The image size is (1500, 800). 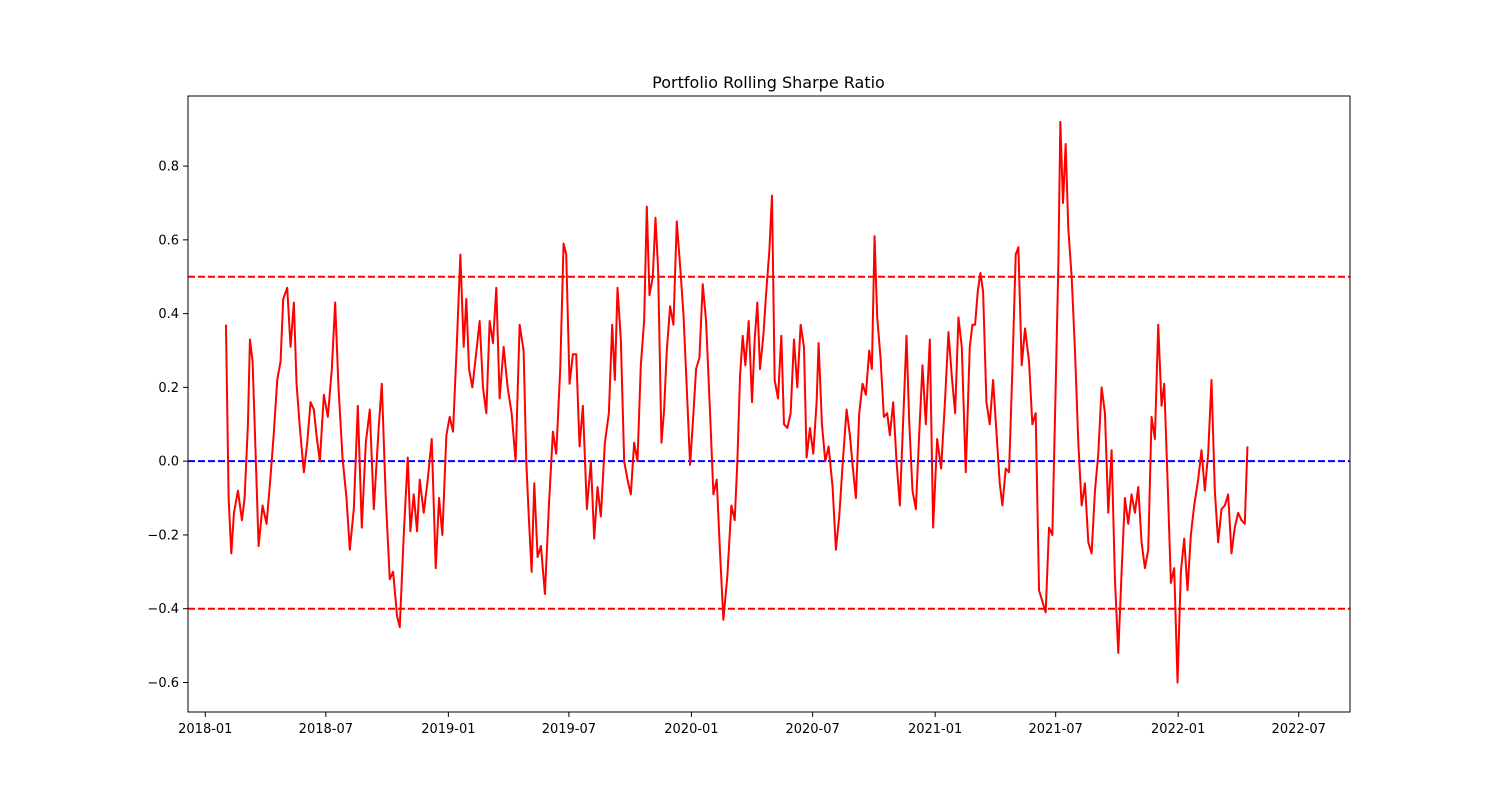 What do you see at coordinates (163, 609) in the screenshot?
I see `y-tick-label: −0.4` at bounding box center [163, 609].